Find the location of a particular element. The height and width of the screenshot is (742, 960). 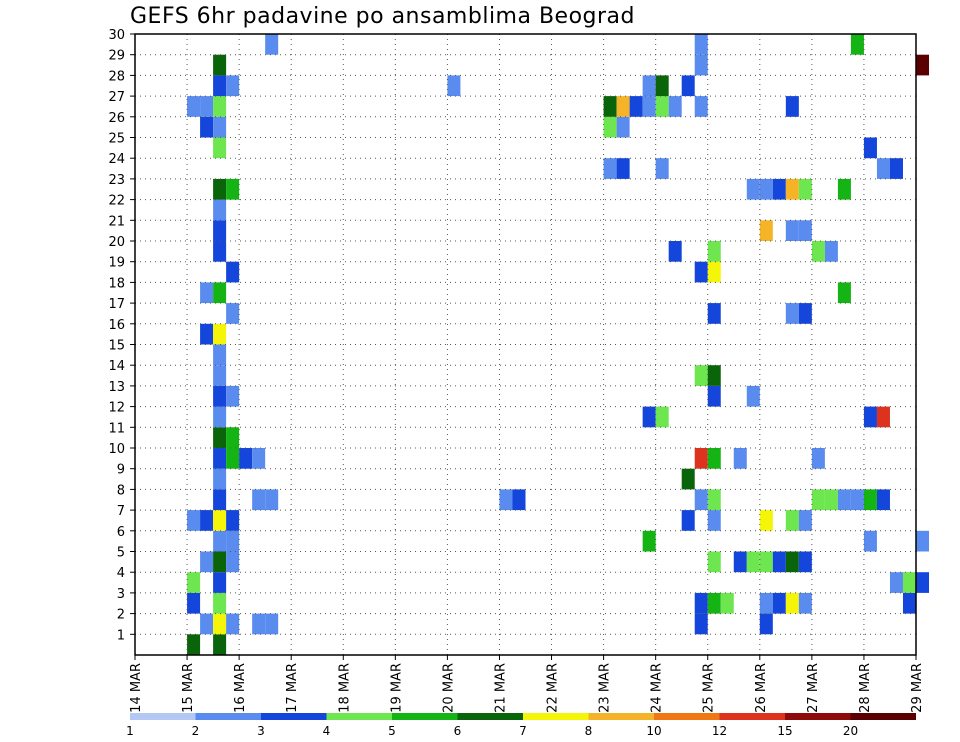

y-tick-label: 4 is located at coordinates (121, 573).